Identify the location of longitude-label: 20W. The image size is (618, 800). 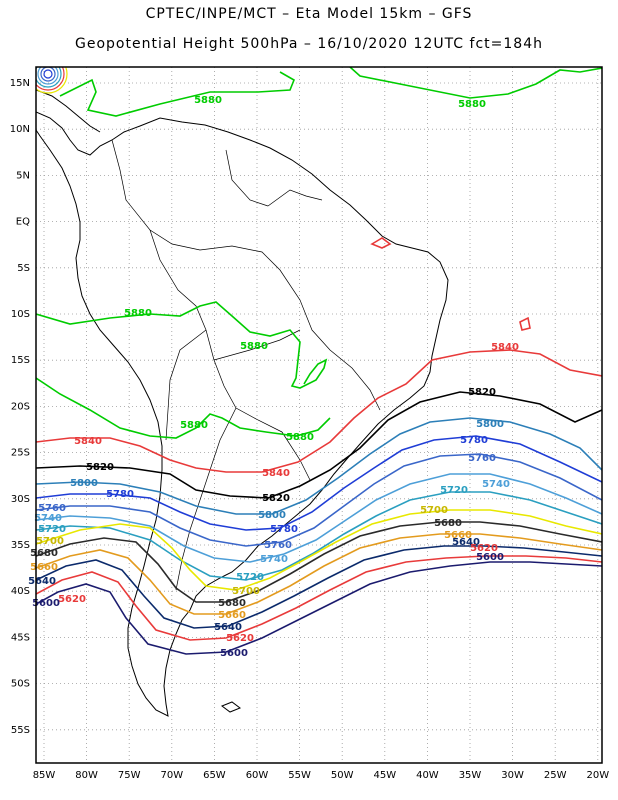
(597, 775).